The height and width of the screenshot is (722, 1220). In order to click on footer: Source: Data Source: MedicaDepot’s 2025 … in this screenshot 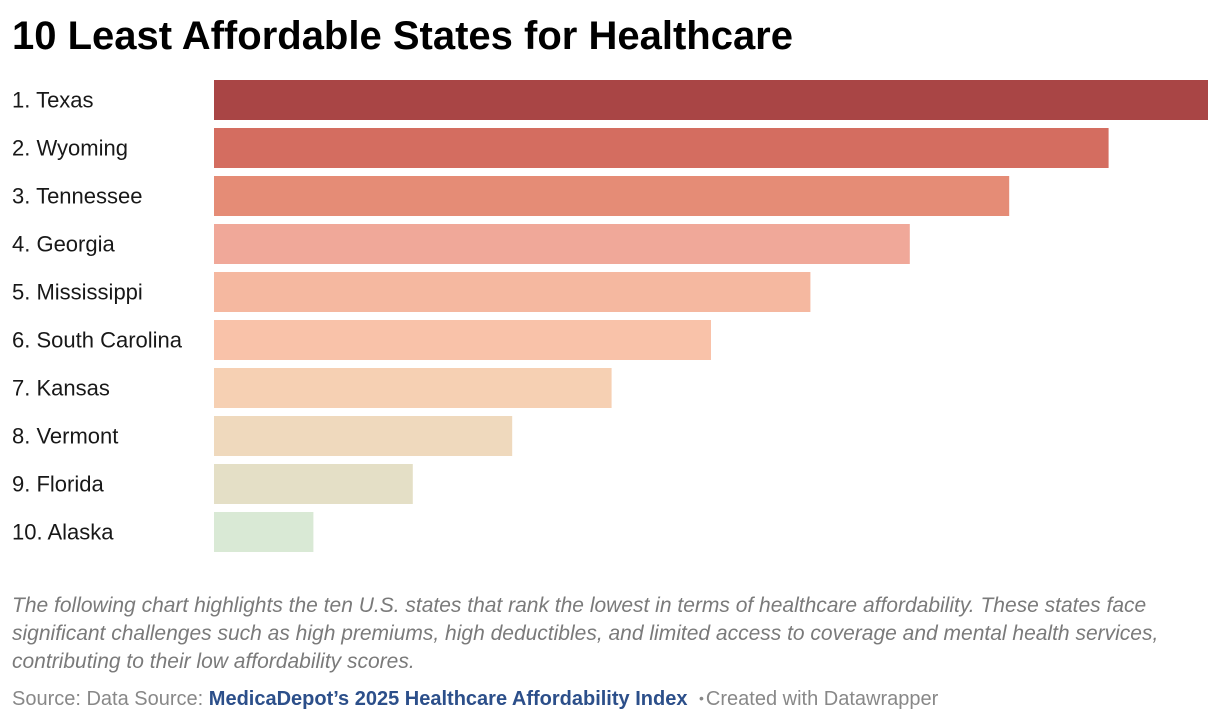, I will do `click(475, 698)`.